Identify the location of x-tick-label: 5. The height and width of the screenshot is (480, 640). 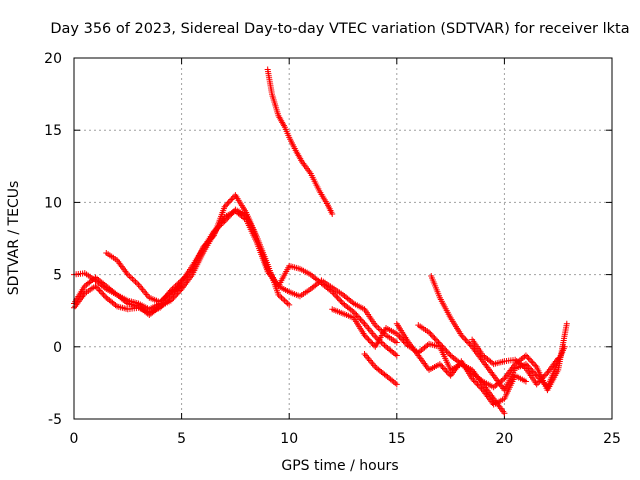
(181, 439).